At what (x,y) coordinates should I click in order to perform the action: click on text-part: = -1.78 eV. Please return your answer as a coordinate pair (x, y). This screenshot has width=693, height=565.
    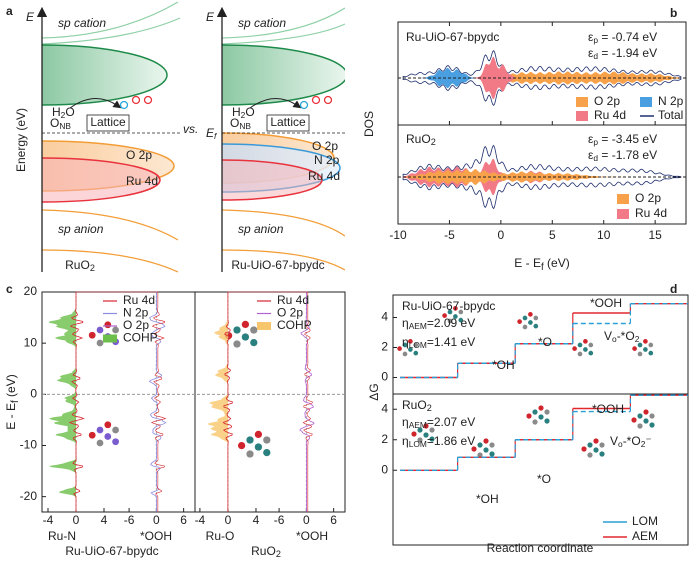
    Looking at the image, I should click on (627, 155).